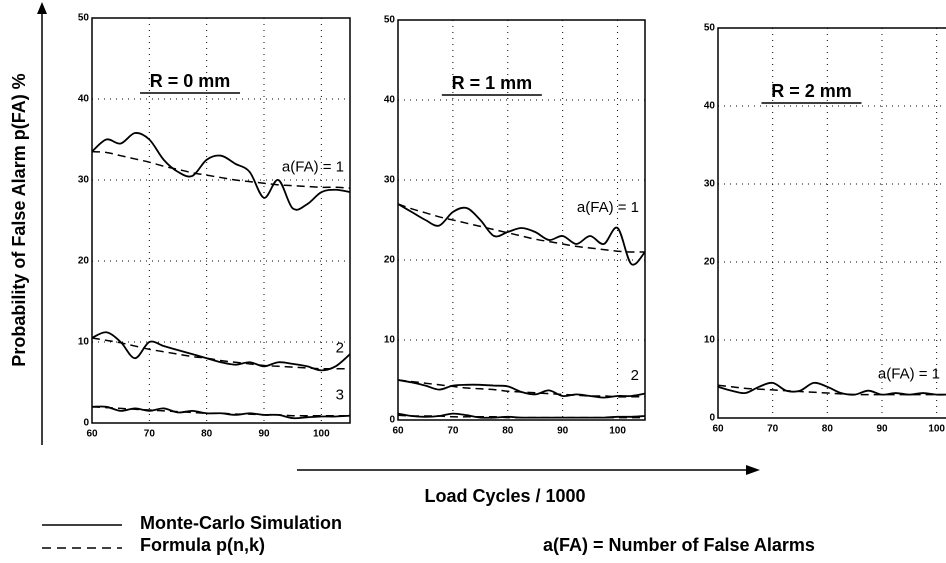  I want to click on panel-title: R = 1 mm, so click(492, 83).